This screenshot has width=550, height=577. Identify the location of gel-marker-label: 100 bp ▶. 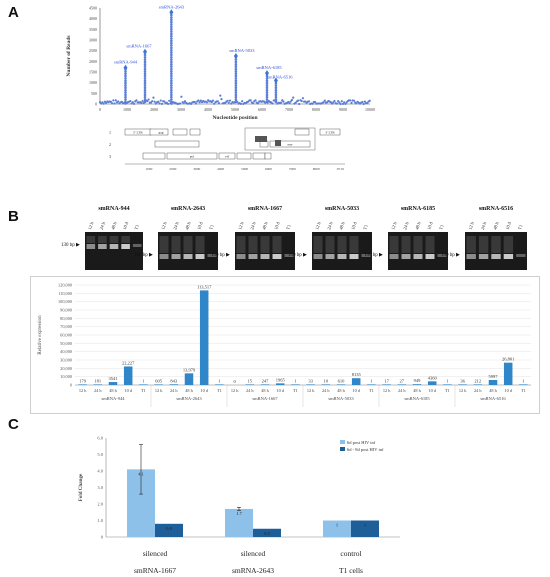
(220, 255).